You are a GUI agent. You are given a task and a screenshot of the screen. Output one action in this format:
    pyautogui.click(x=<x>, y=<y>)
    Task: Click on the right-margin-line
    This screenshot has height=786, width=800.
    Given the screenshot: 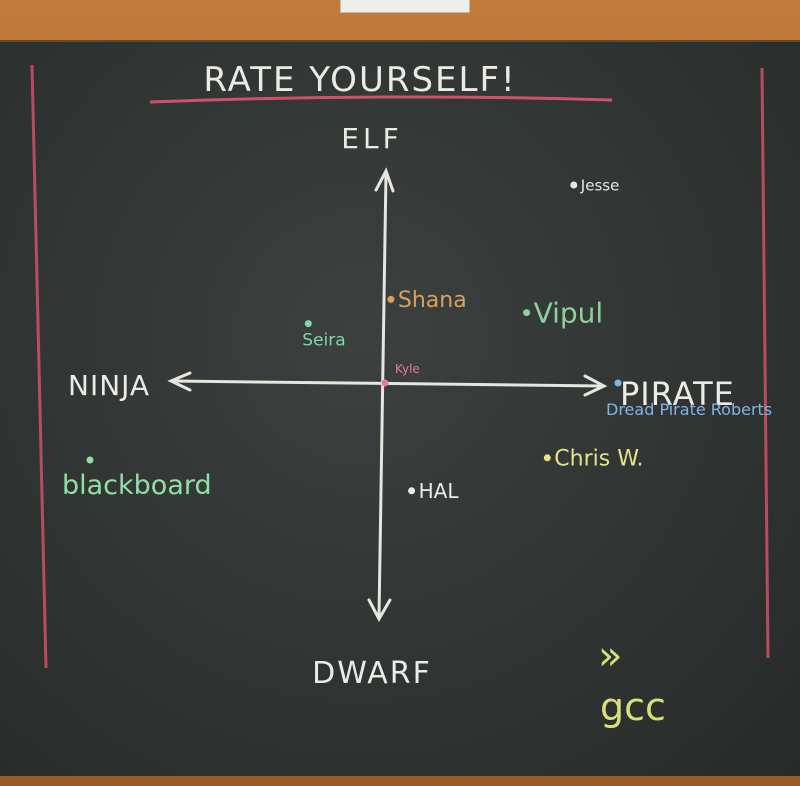 What is the action you would take?
    pyautogui.click(x=765, y=363)
    